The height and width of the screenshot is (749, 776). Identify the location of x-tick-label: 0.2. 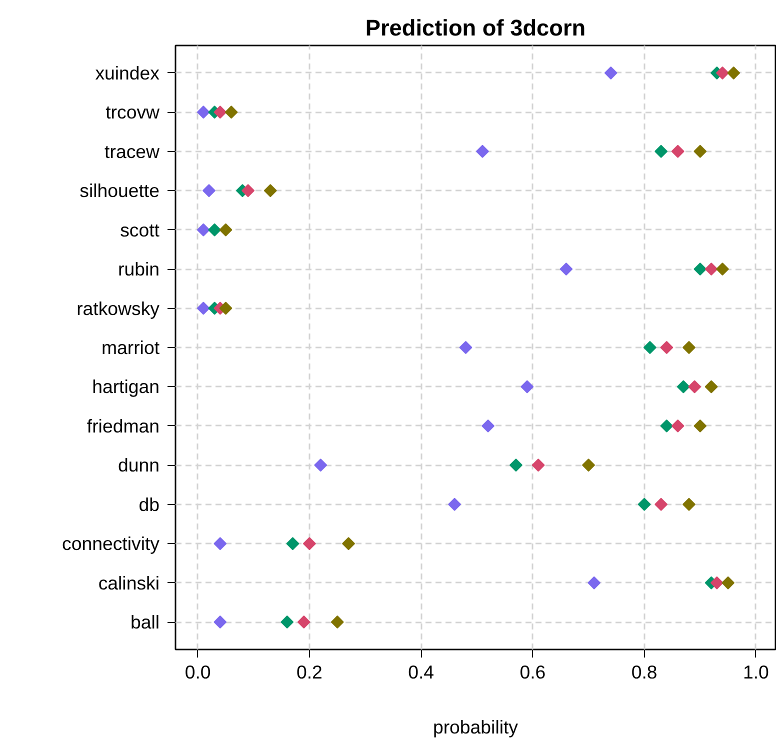
(309, 672).